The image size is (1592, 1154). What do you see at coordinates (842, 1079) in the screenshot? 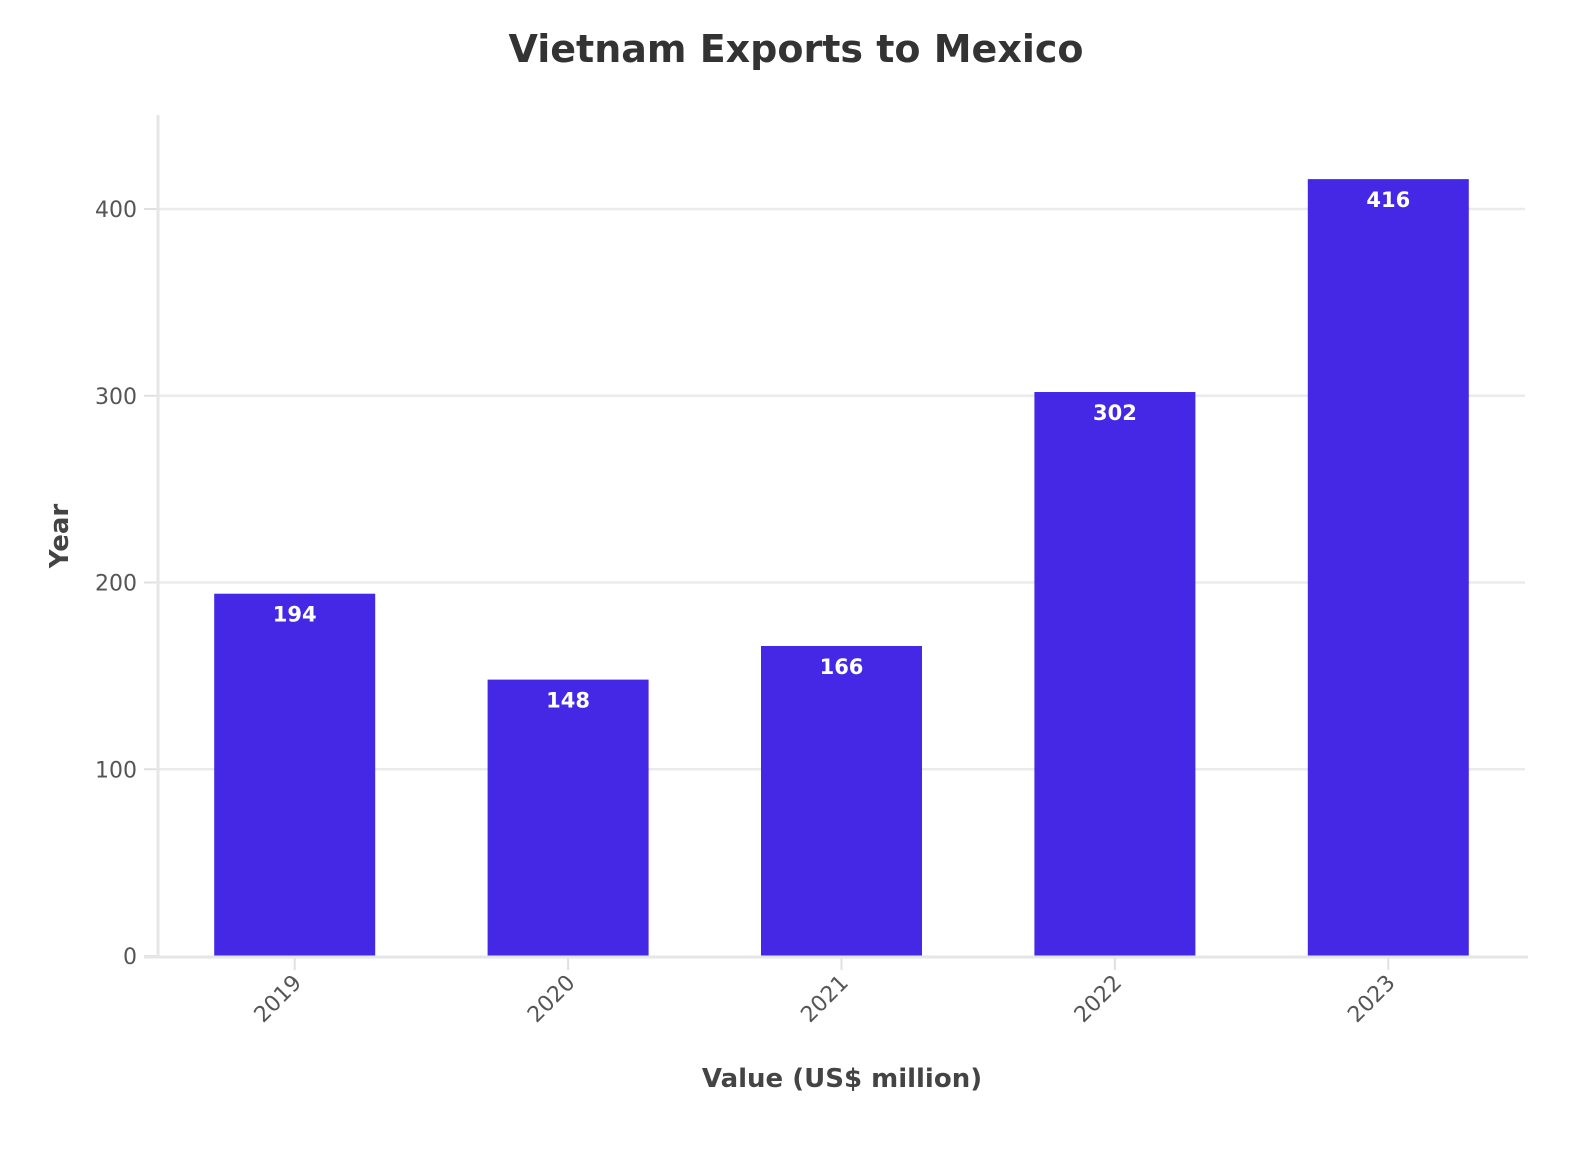
I see `x-axis-title: Value (US$ million)` at bounding box center [842, 1079].